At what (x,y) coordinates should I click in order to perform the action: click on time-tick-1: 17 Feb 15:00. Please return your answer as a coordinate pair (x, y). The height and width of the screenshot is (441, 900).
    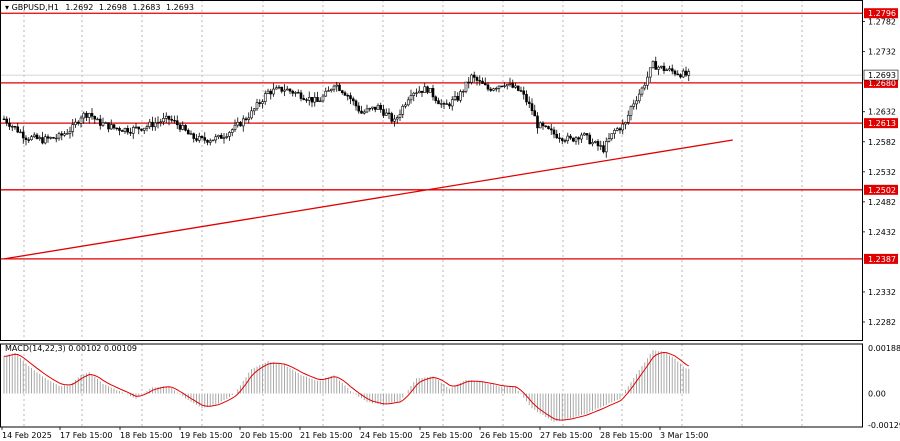
    Looking at the image, I should click on (86, 435).